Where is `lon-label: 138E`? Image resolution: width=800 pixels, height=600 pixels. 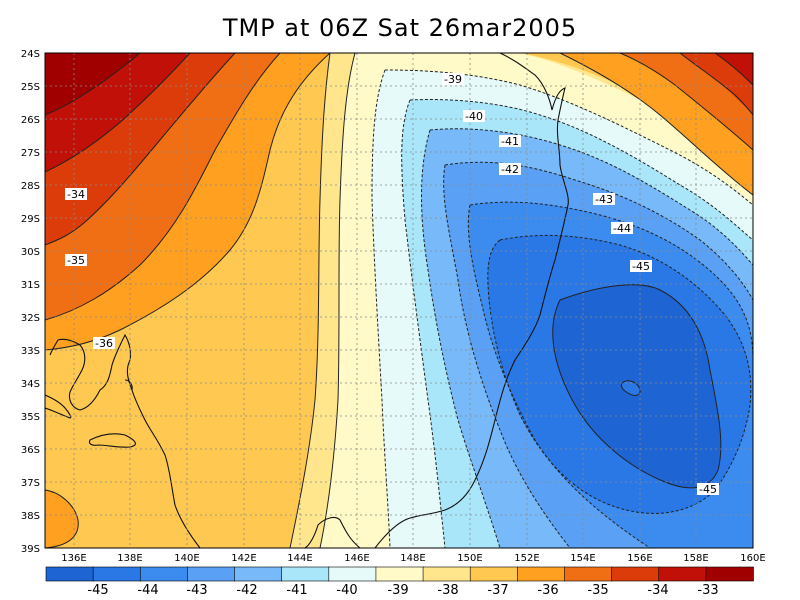
lon-label: 138E is located at coordinates (129, 558).